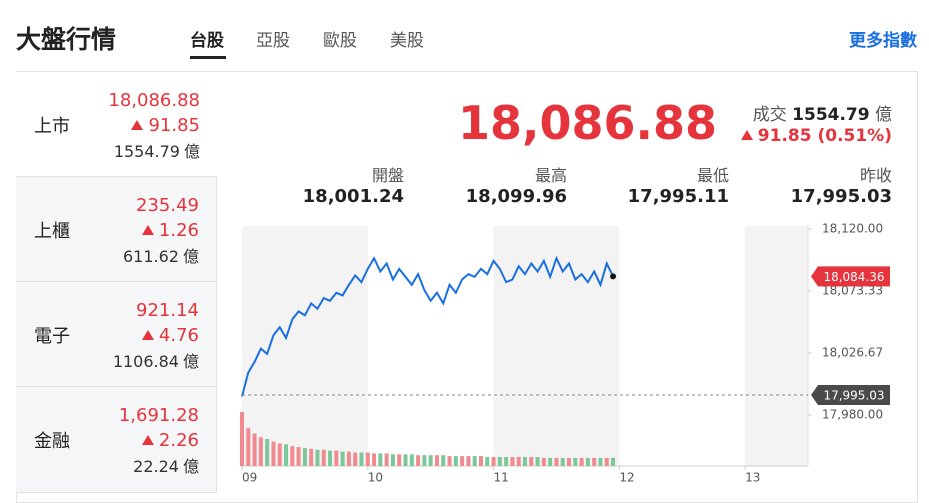 This screenshot has height=503, width=929. I want to click on index-volume-value: 611.62, so click(151, 256).